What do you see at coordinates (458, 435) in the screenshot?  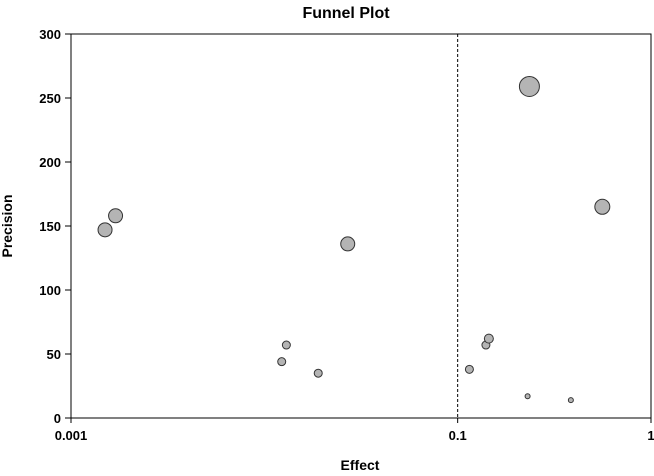 I see `x-tick-label: 0.1` at bounding box center [458, 435].